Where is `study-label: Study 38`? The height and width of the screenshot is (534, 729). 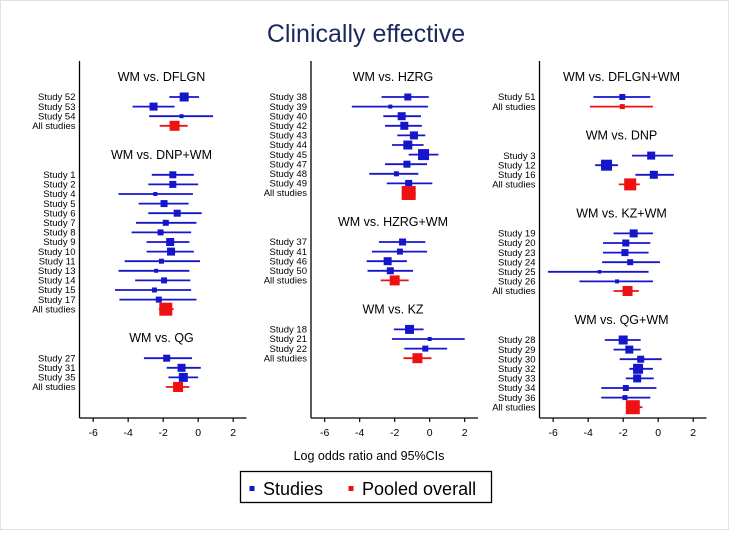
study-label: Study 38 is located at coordinates (289, 97).